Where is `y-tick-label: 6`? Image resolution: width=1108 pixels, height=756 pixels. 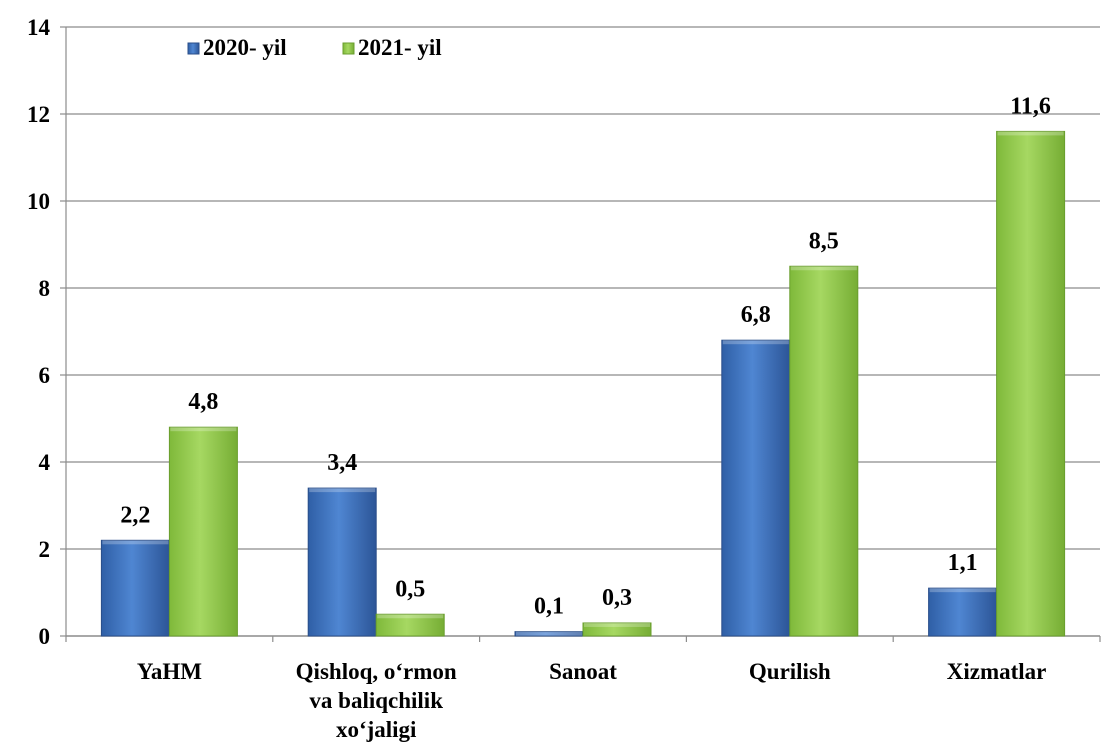
y-tick-label: 6 is located at coordinates (45, 375).